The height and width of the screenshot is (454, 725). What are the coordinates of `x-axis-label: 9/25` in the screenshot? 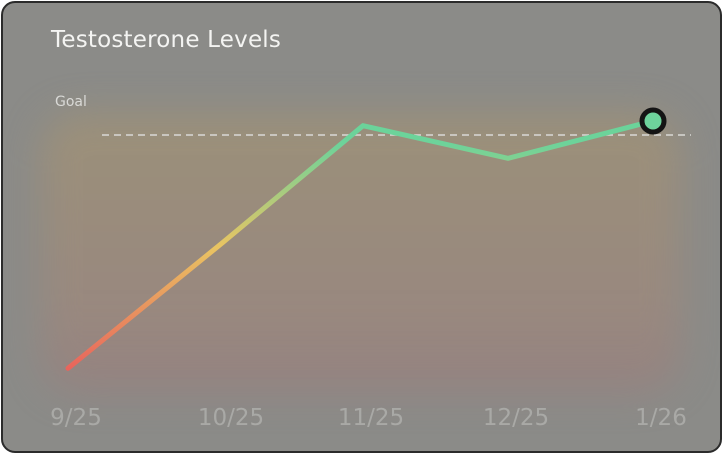 It's located at (76, 418).